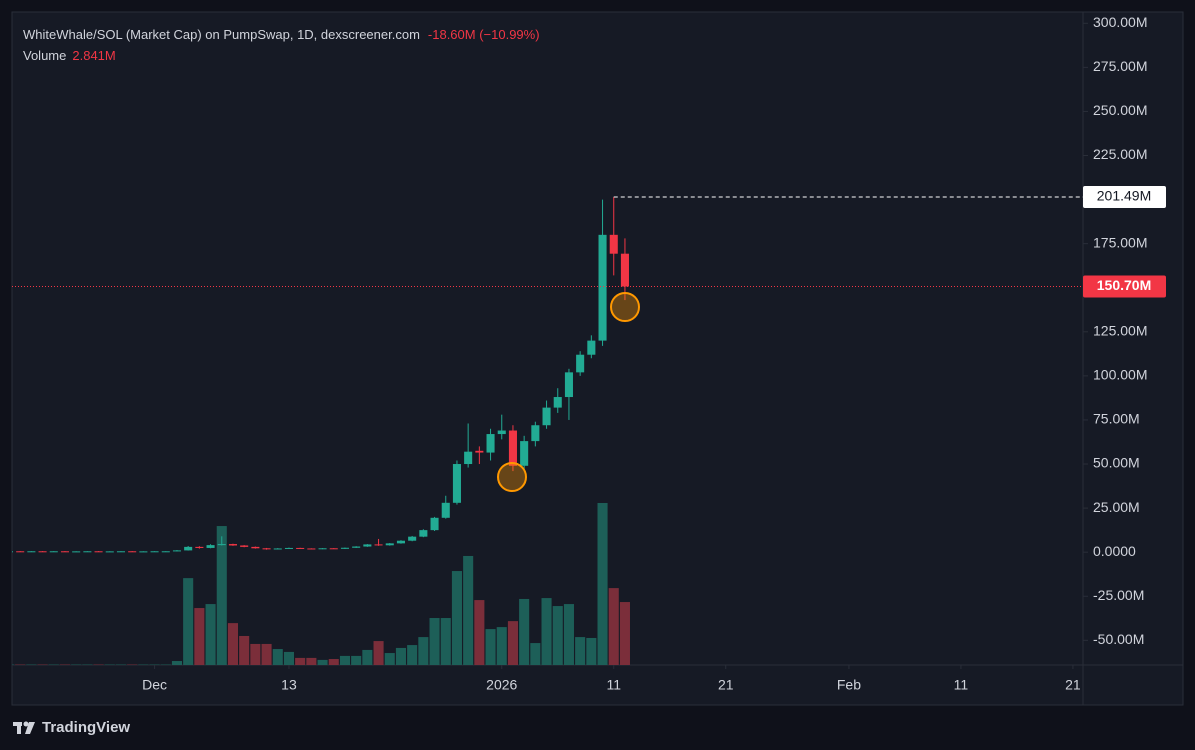 Image resolution: width=1195 pixels, height=750 pixels. What do you see at coordinates (483, 34) in the screenshot?
I see `change-label: -18.60M (−10.99%)` at bounding box center [483, 34].